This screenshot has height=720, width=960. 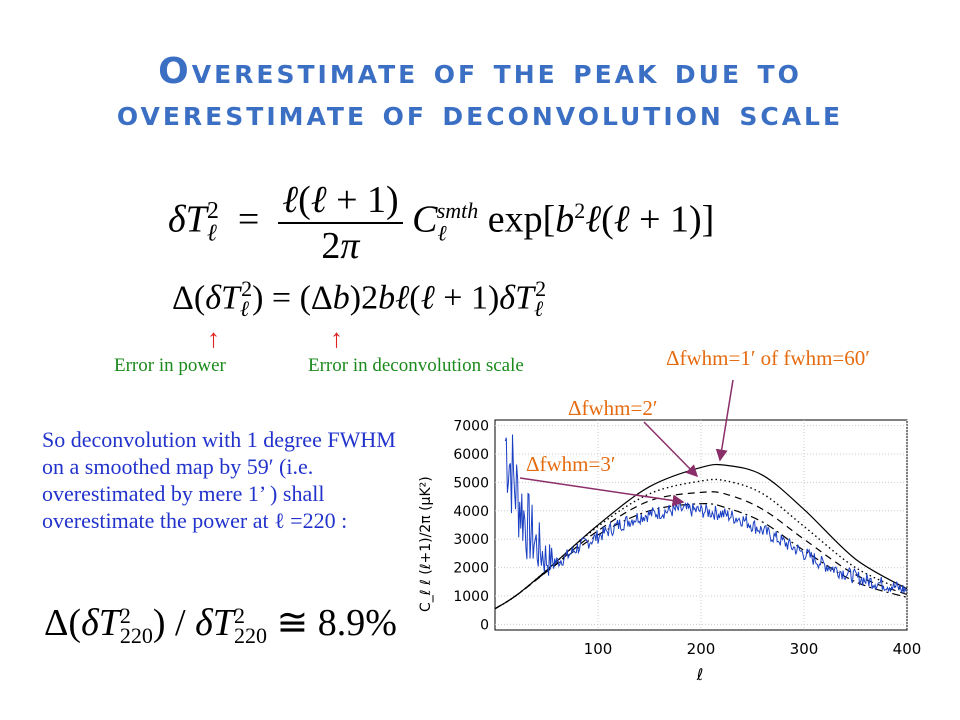 I want to click on series-line-dashed, so click(x=701, y=550).